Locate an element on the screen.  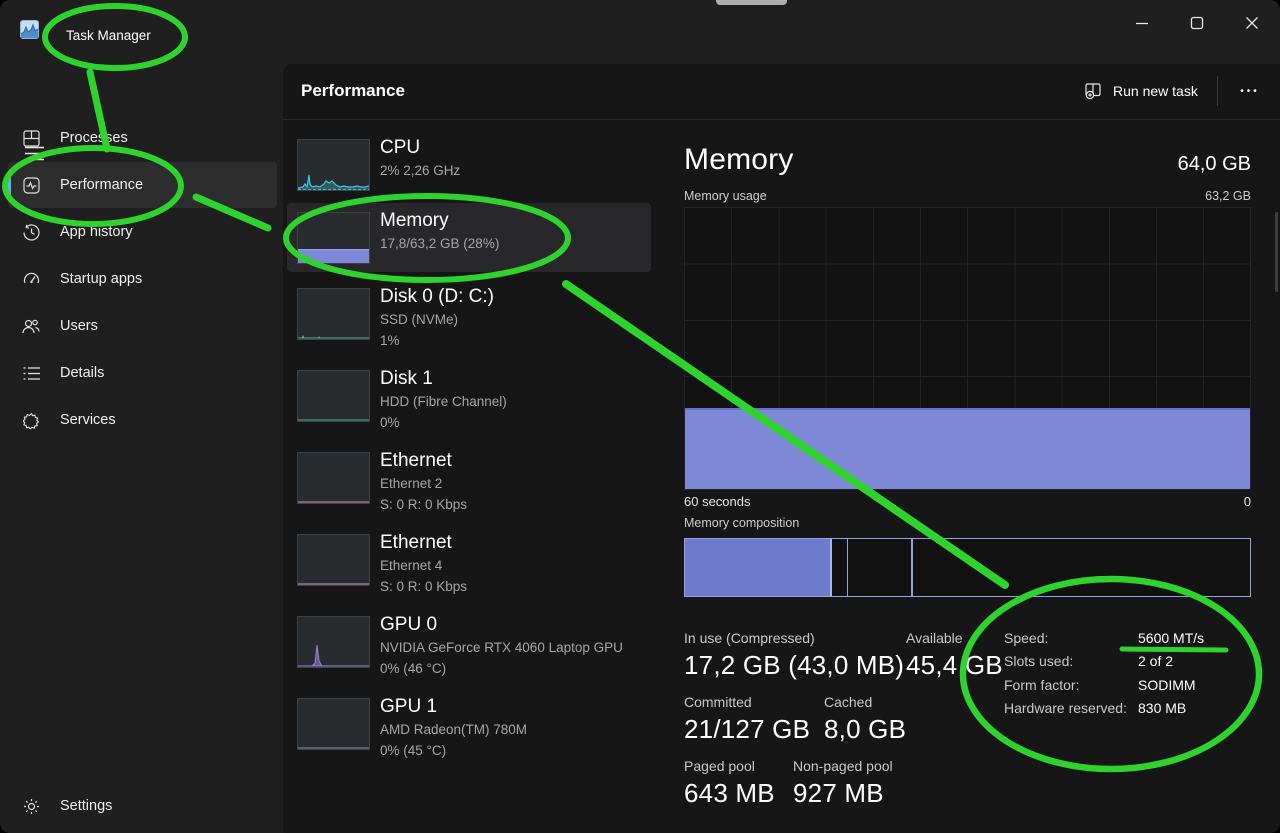
users-icon is located at coordinates (31, 326).